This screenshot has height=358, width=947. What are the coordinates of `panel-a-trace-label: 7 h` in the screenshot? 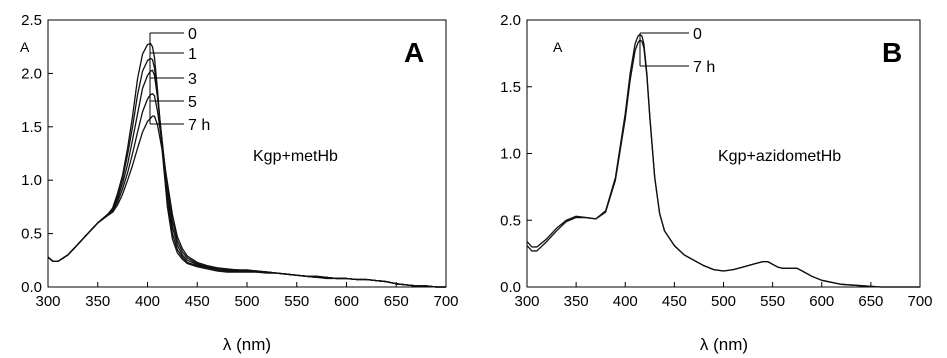 It's located at (199, 125).